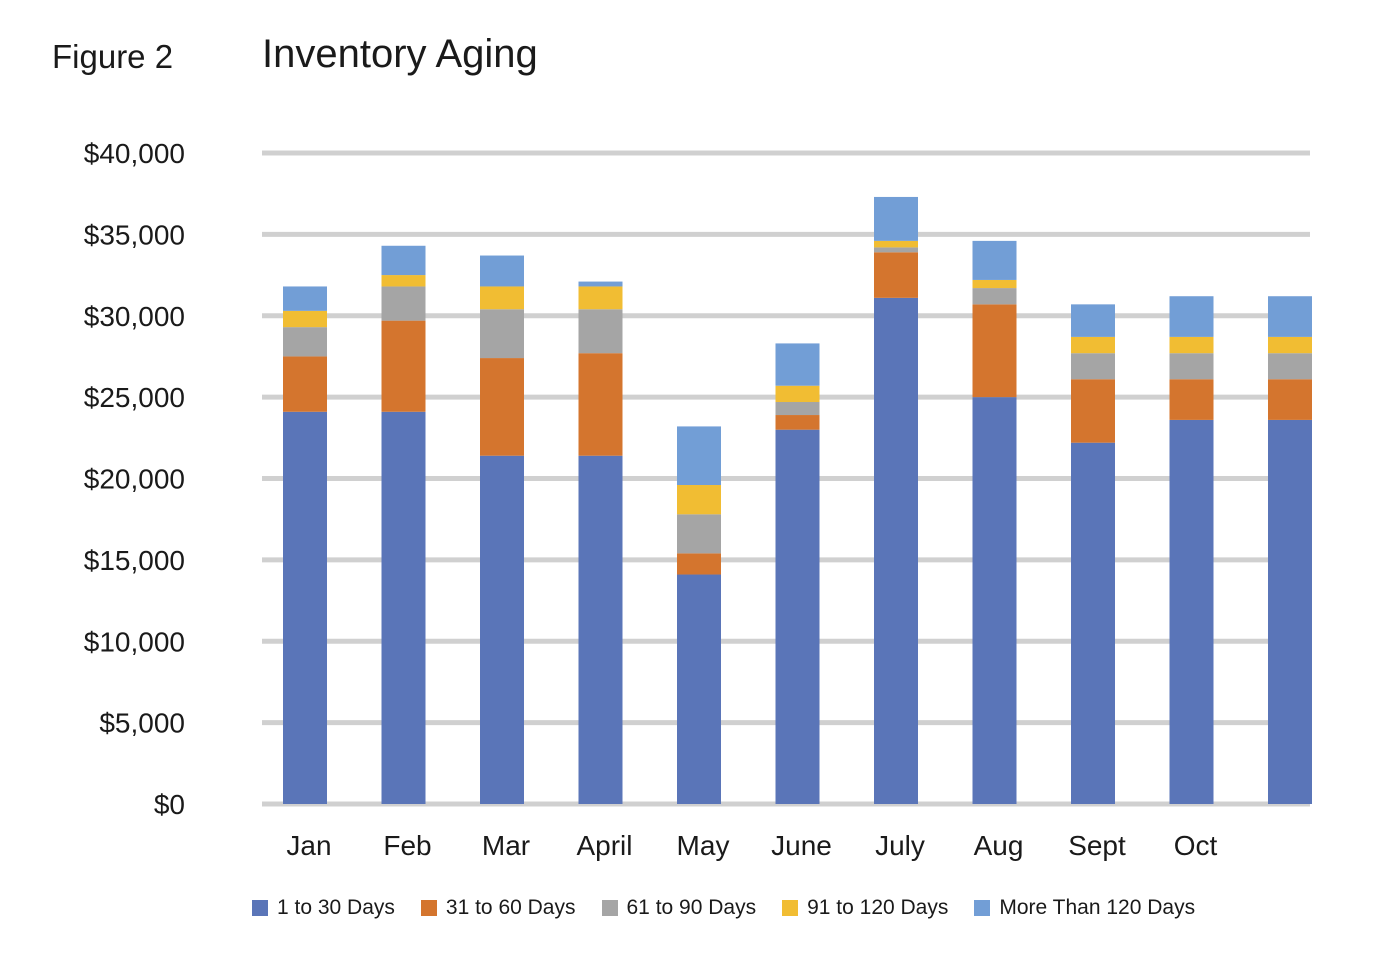  Describe the element at coordinates (134, 397) in the screenshot. I see `y-tick-label: $25,000` at that location.